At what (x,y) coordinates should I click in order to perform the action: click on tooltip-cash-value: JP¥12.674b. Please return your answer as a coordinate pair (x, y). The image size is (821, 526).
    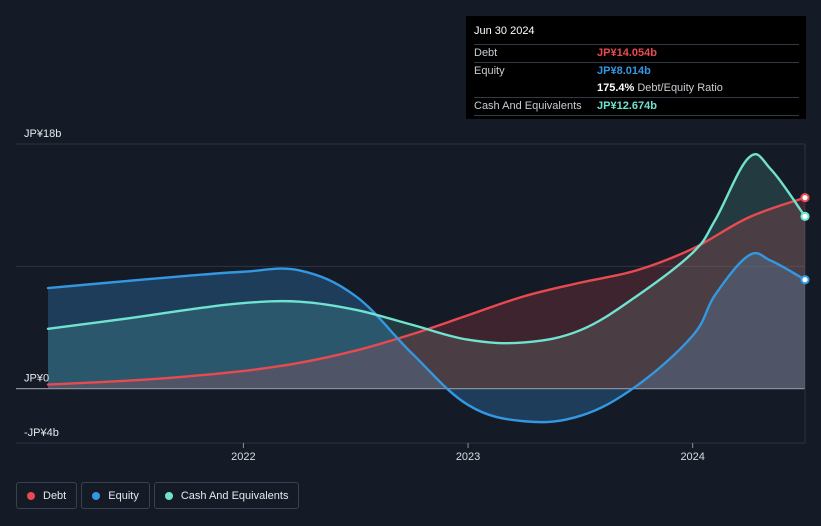
    Looking at the image, I should click on (627, 106).